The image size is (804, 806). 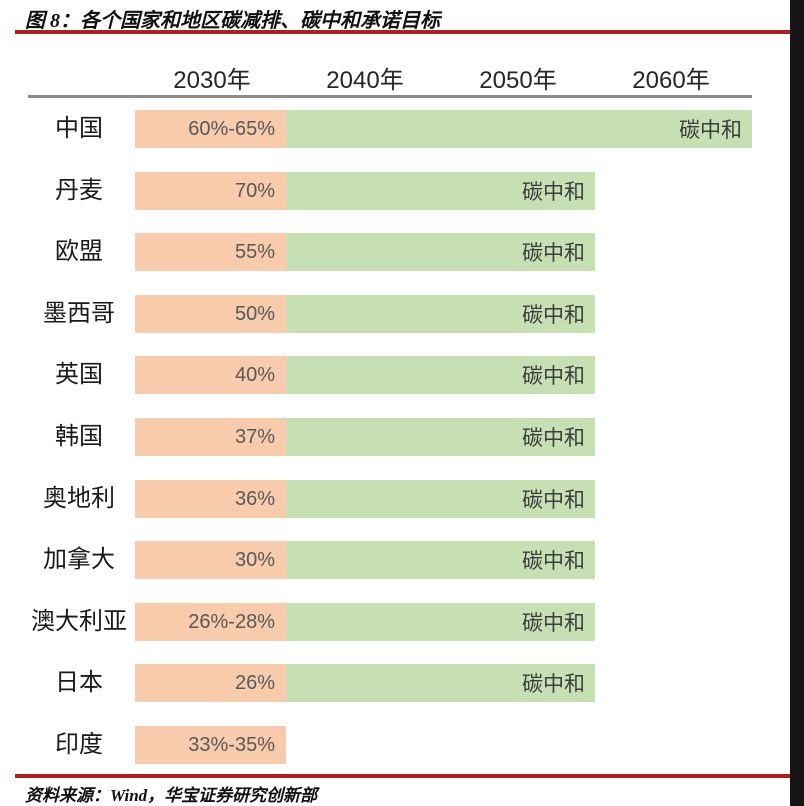 I want to click on figure-title: 图 8：各个国家和地区碳减排、碳中和承诺目标, so click(x=232, y=21).